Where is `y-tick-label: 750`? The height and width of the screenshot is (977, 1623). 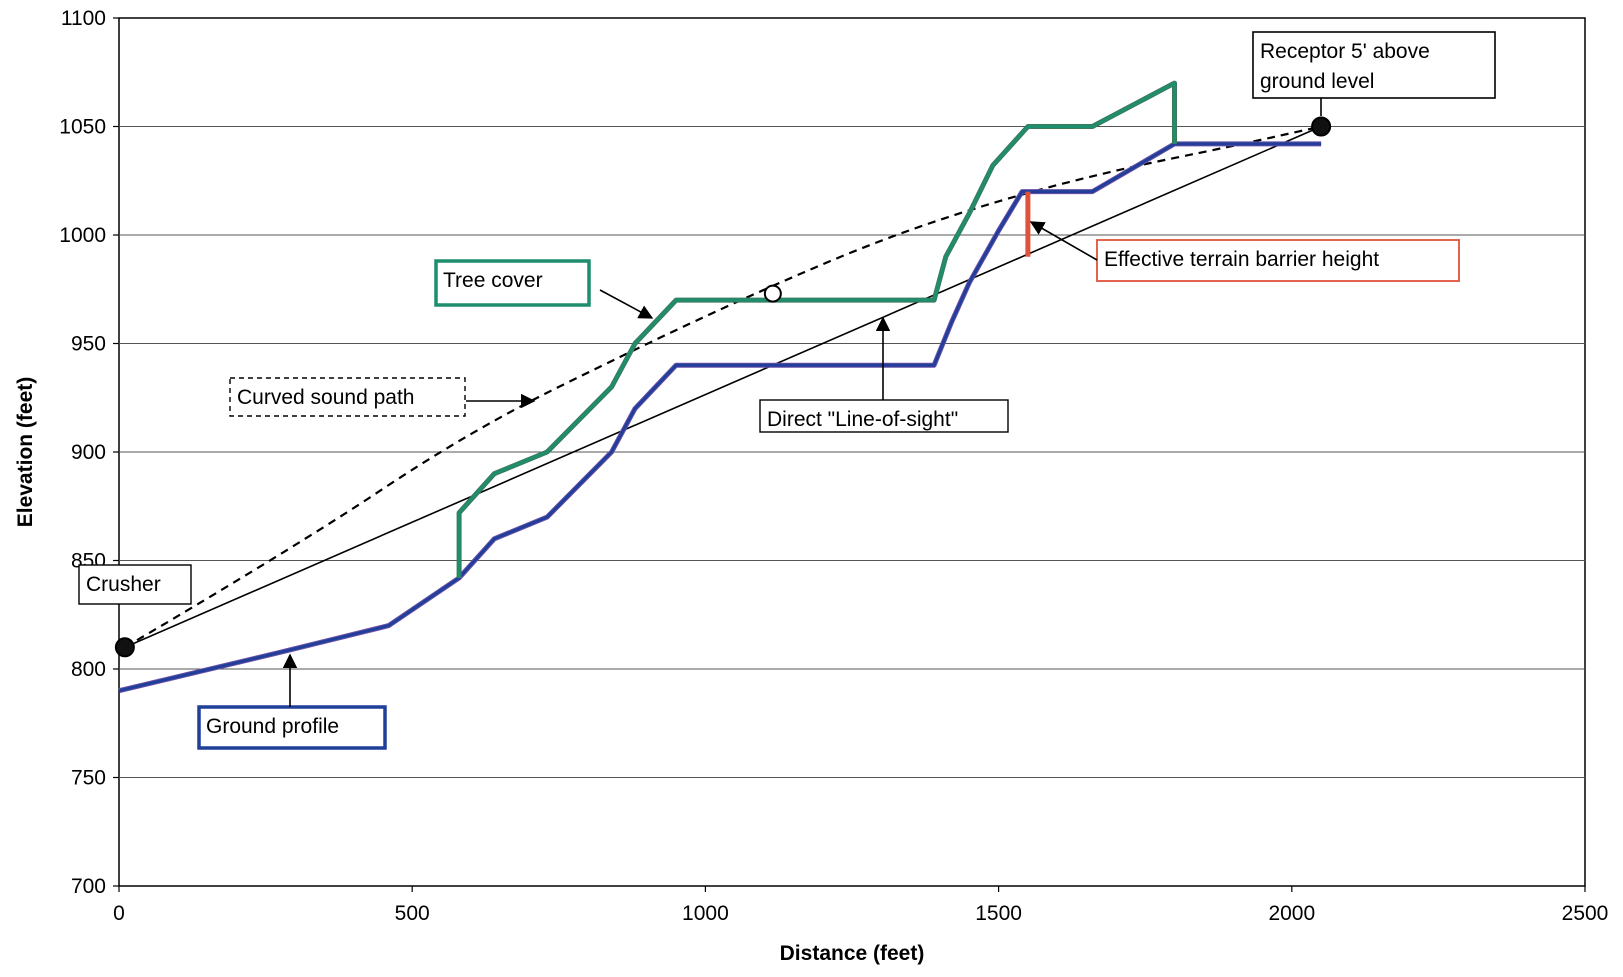
y-tick-label: 750 is located at coordinates (88, 778).